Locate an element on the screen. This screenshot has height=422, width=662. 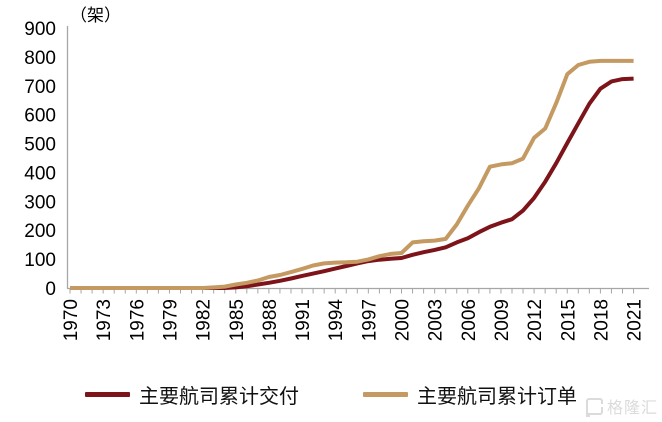
svg-text: 500 is located at coordinates (40, 145).